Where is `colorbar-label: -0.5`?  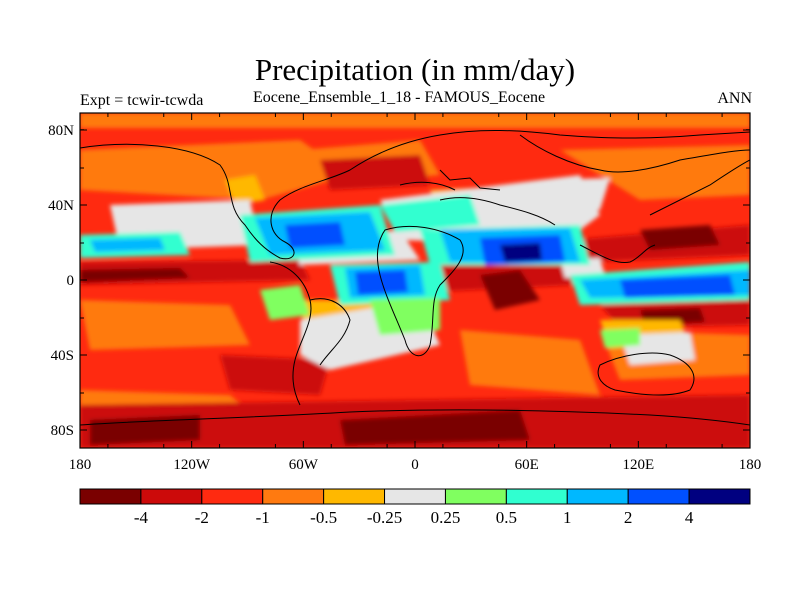
colorbar-label: -0.5 is located at coordinates (323, 517).